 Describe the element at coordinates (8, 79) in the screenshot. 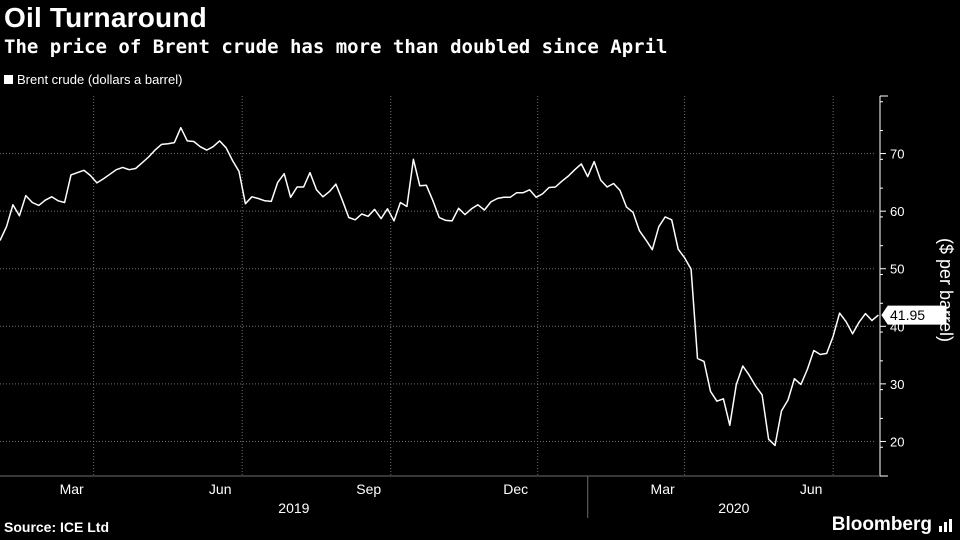

I see `legend-swatch` at that location.